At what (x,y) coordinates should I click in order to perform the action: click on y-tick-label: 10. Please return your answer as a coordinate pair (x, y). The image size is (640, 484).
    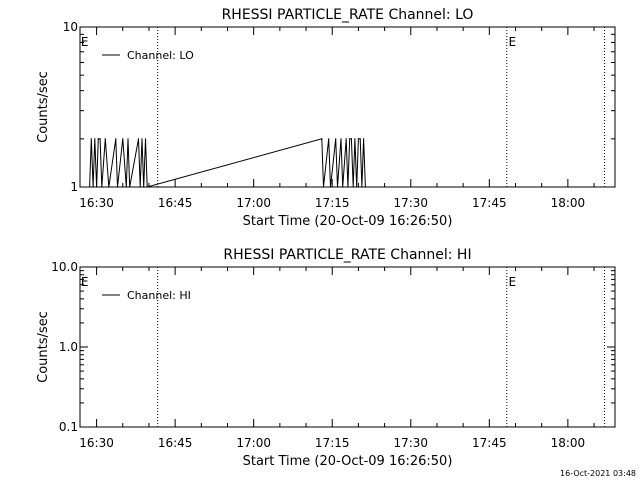
    Looking at the image, I should click on (70, 27).